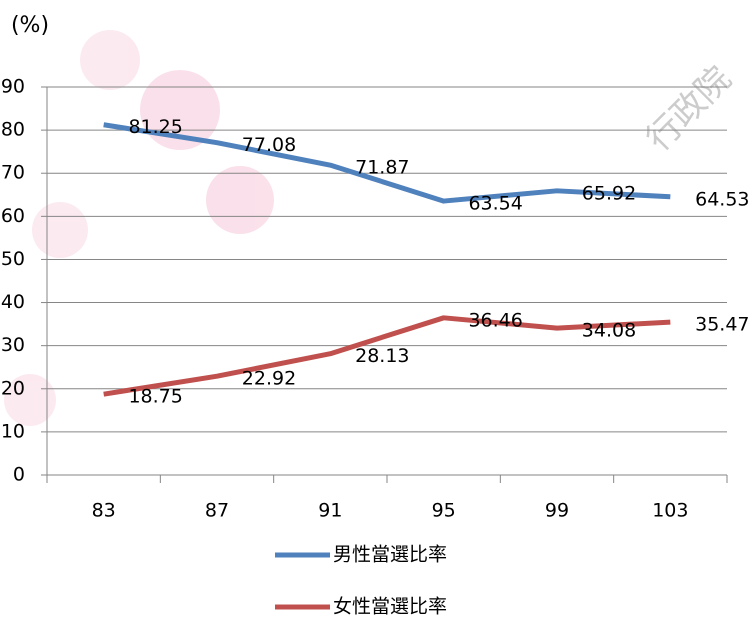 Image resolution: width=756 pixels, height=620 pixels. Describe the element at coordinates (330, 511) in the screenshot. I see `x-tick-label: 91` at that location.